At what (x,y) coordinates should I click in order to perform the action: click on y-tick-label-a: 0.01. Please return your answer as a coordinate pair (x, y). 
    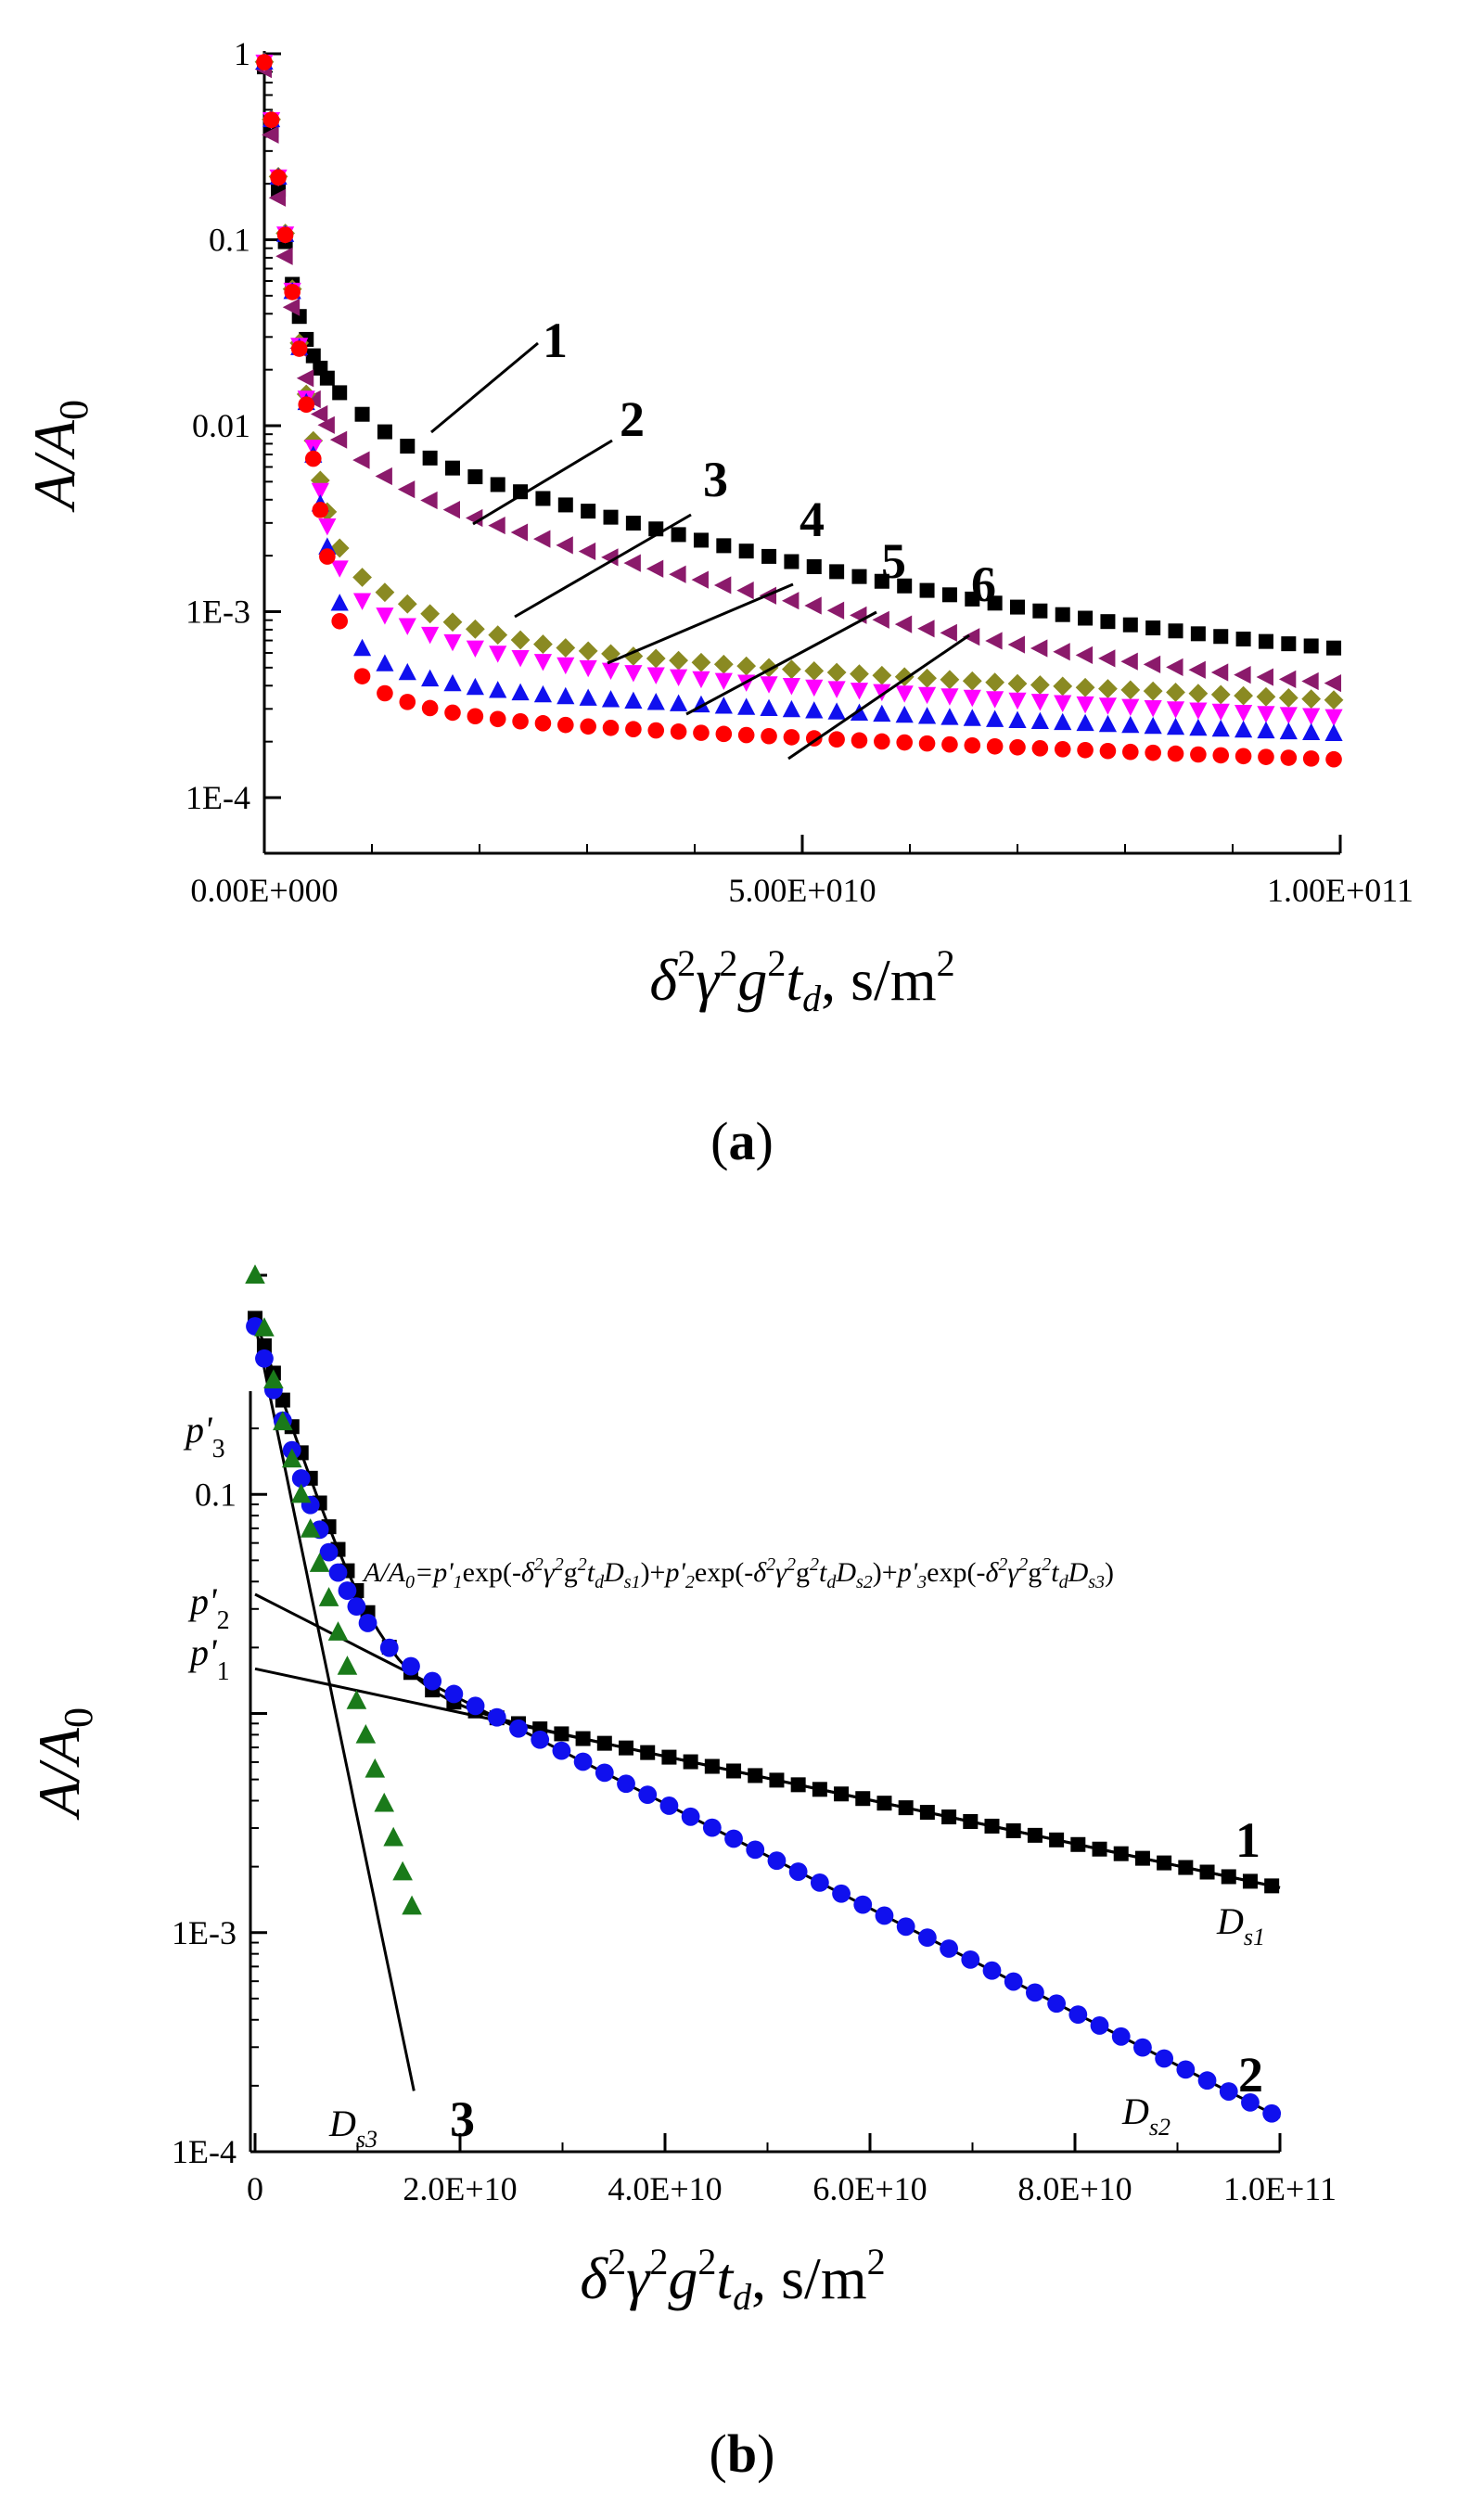
    Looking at the image, I should click on (221, 425).